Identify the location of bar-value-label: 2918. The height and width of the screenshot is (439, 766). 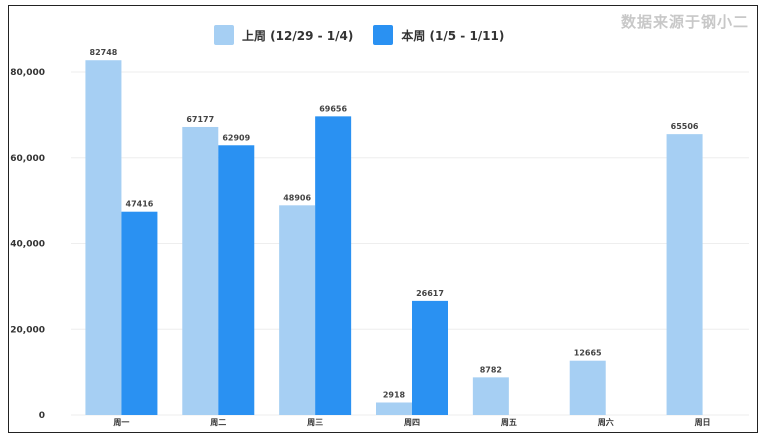
(394, 394).